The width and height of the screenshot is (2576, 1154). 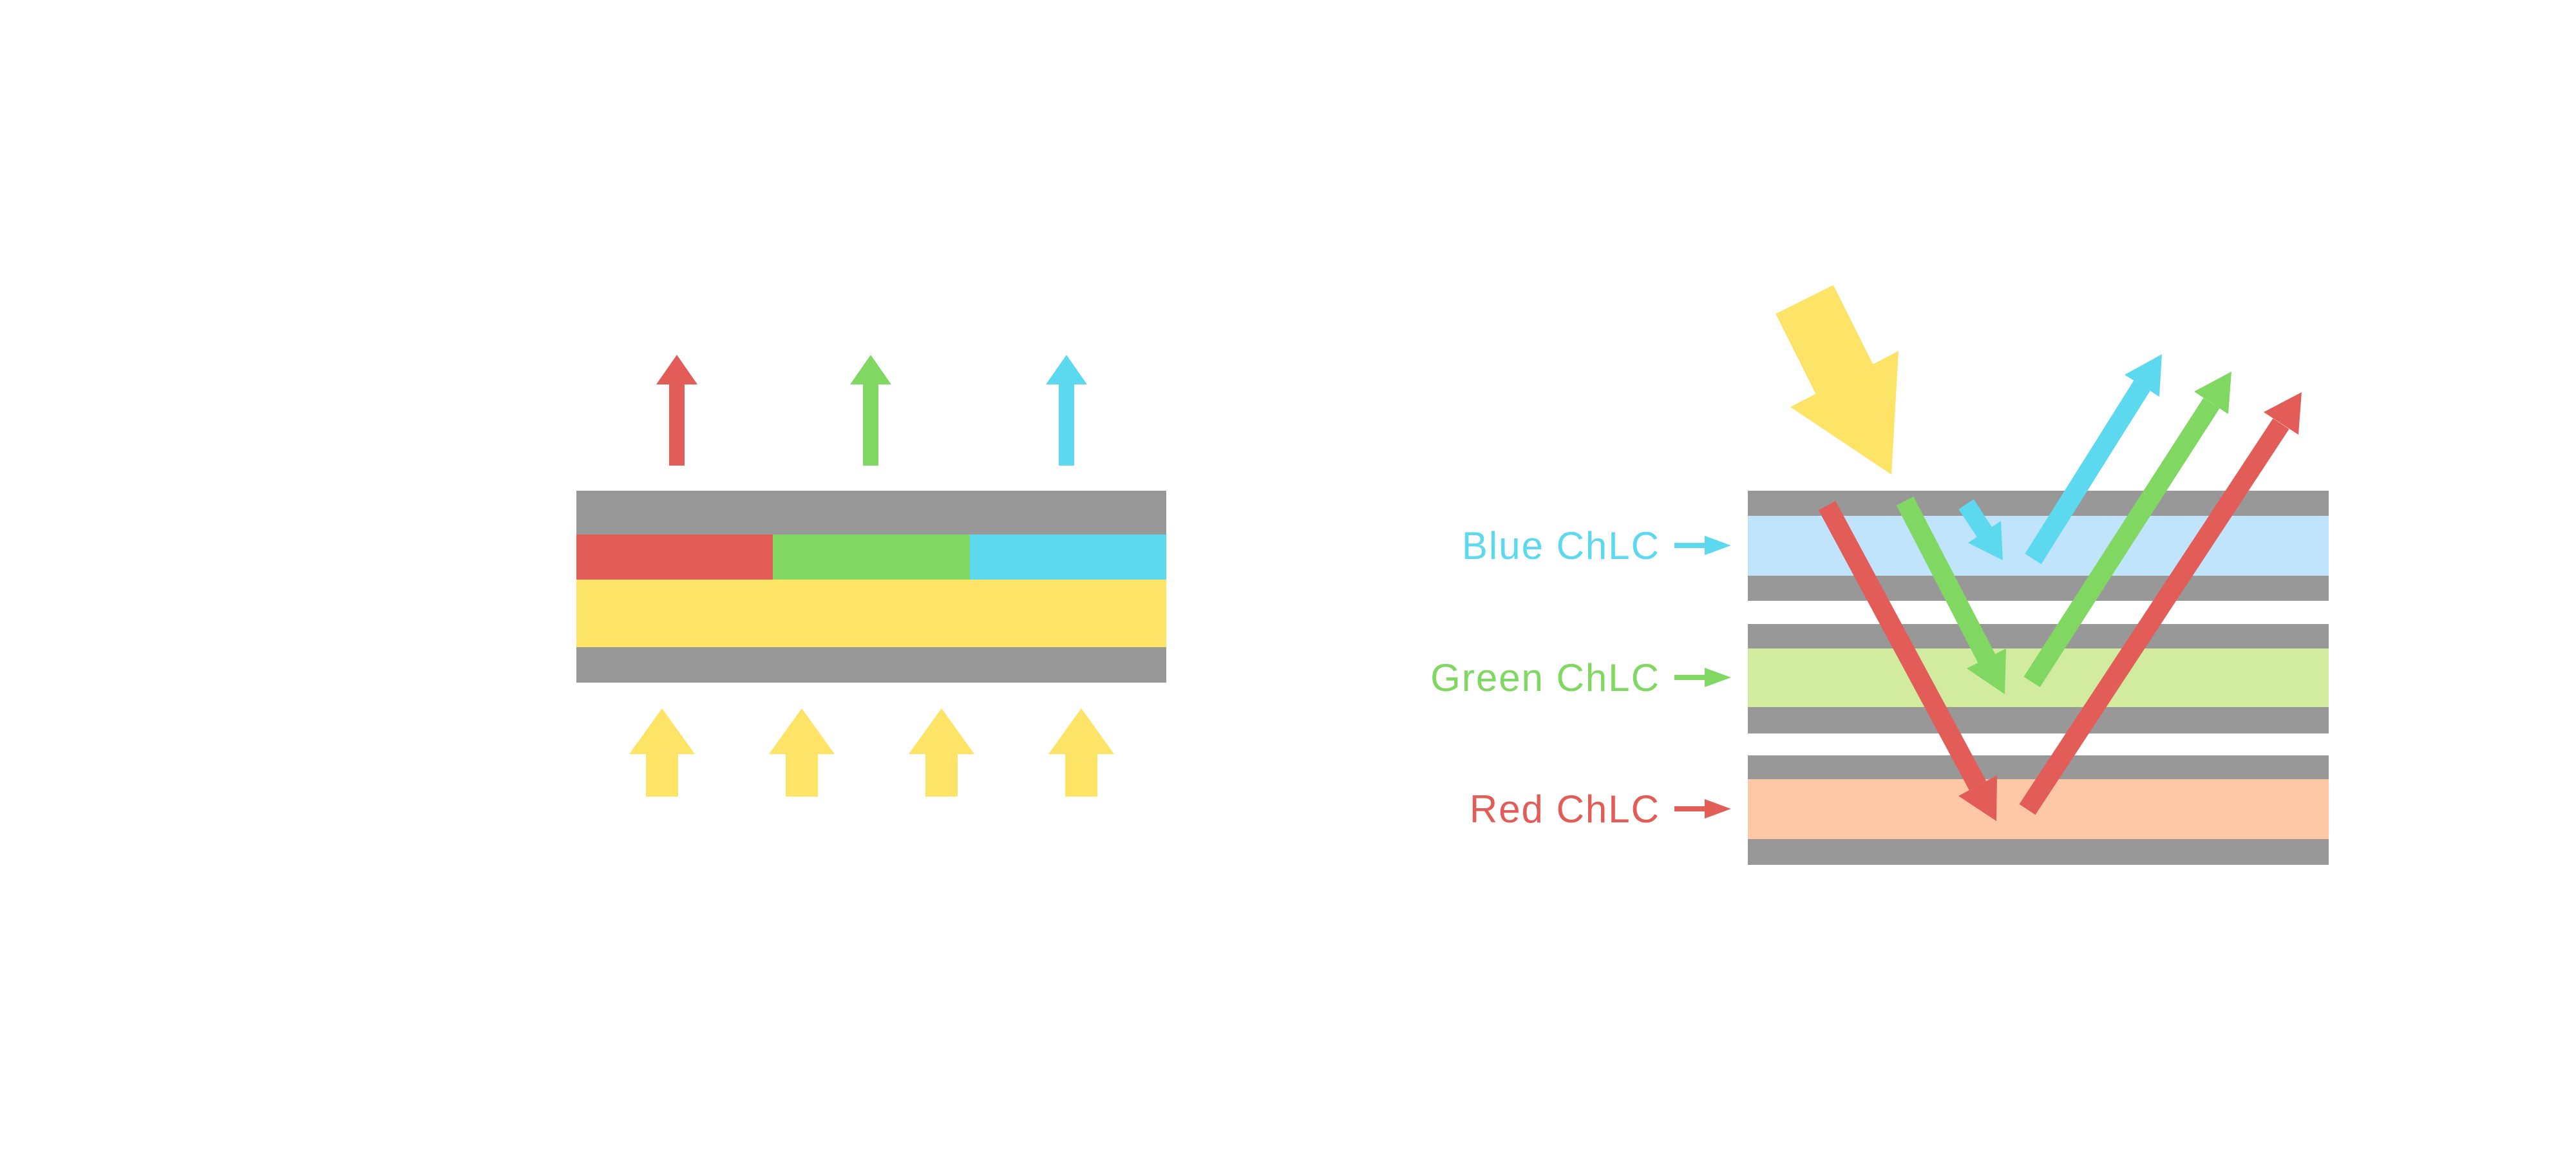 What do you see at coordinates (2039, 636) in the screenshot?
I see `green-cell-top-substrate` at bounding box center [2039, 636].